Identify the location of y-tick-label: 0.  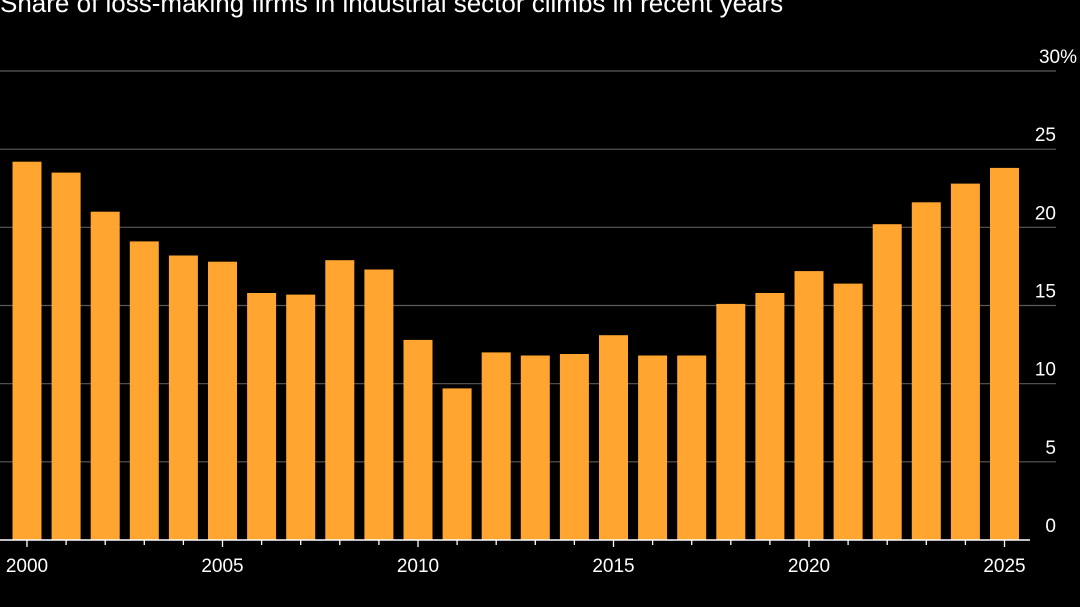
(1050, 526).